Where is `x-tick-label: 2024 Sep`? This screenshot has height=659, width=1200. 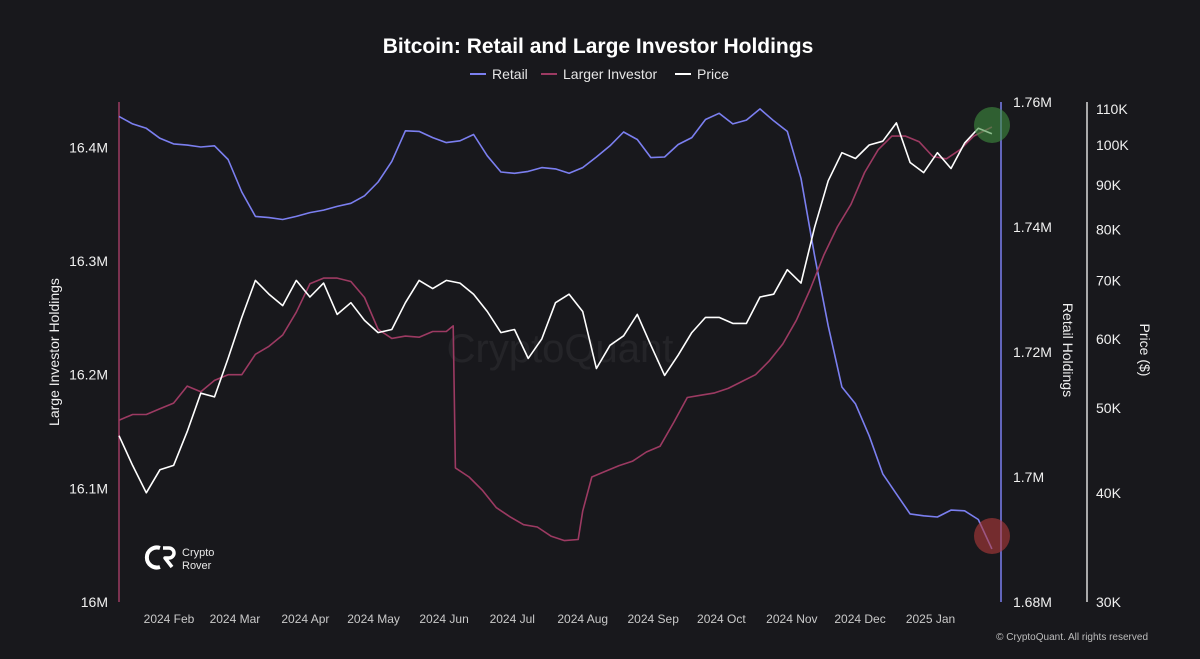 x-tick-label: 2024 Sep is located at coordinates (654, 619).